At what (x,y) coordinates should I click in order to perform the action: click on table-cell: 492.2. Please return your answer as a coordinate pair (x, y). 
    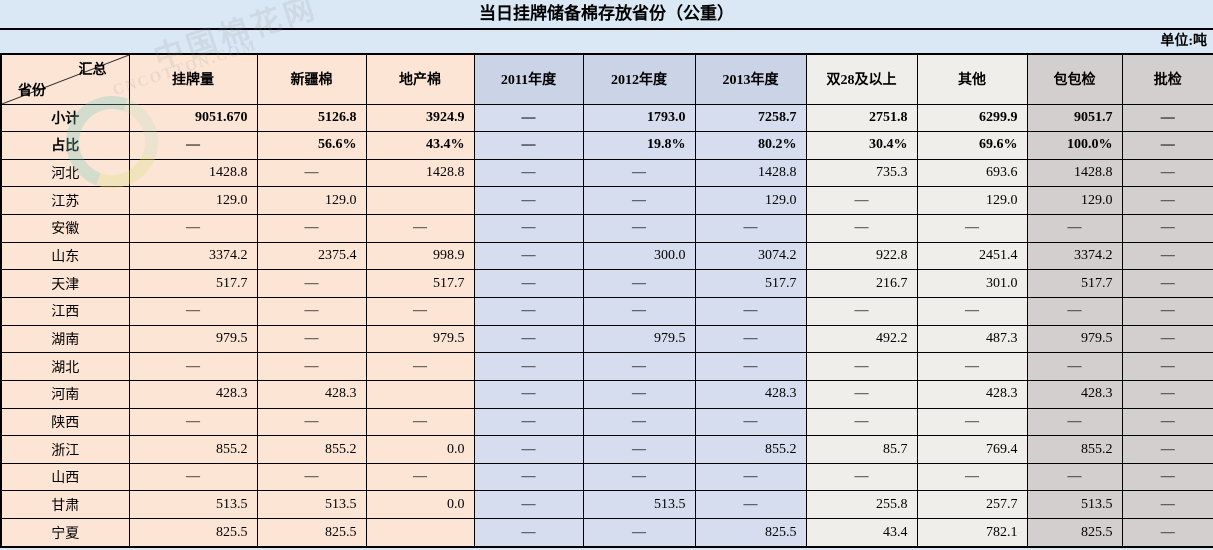
    Looking at the image, I should click on (861, 339).